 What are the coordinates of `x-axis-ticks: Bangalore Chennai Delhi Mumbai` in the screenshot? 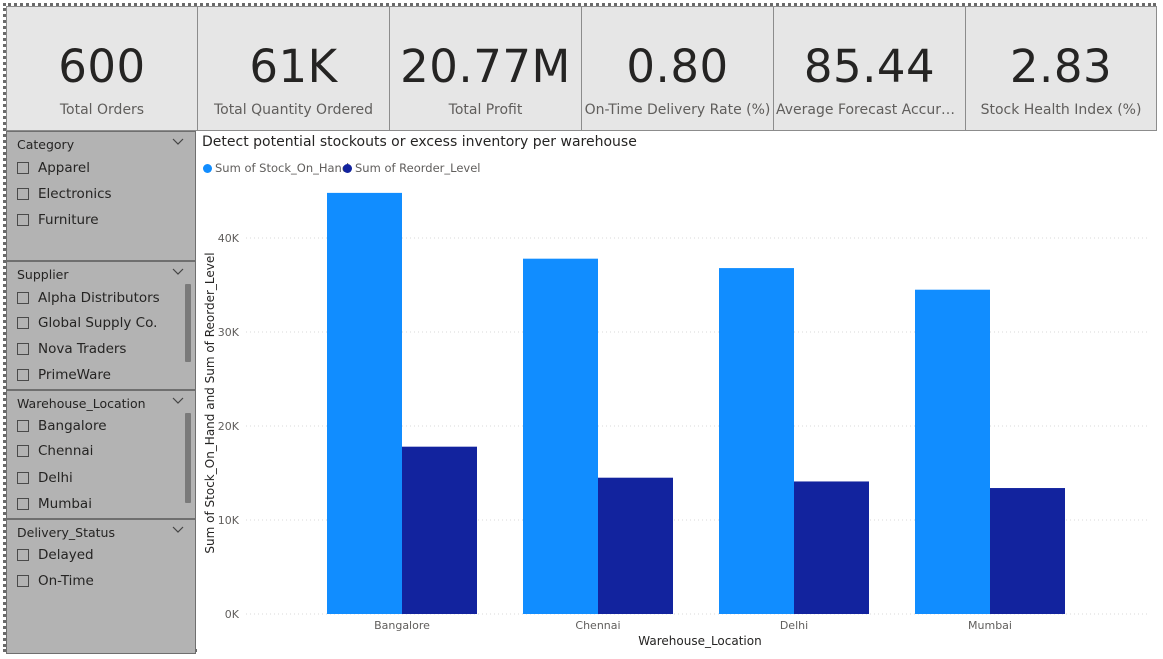 It's located at (693, 625).